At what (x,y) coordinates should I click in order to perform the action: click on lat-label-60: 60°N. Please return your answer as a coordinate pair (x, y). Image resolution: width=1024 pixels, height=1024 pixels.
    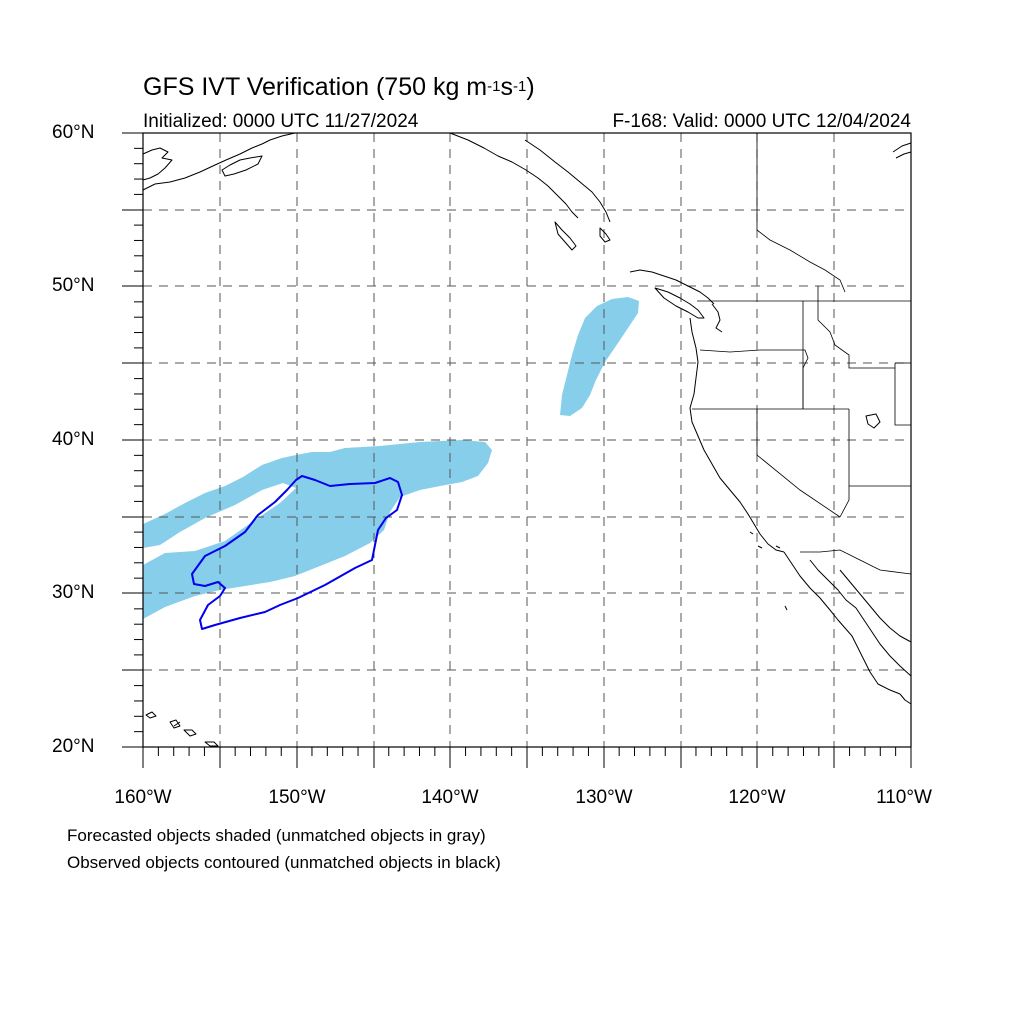
    Looking at the image, I should click on (73, 132).